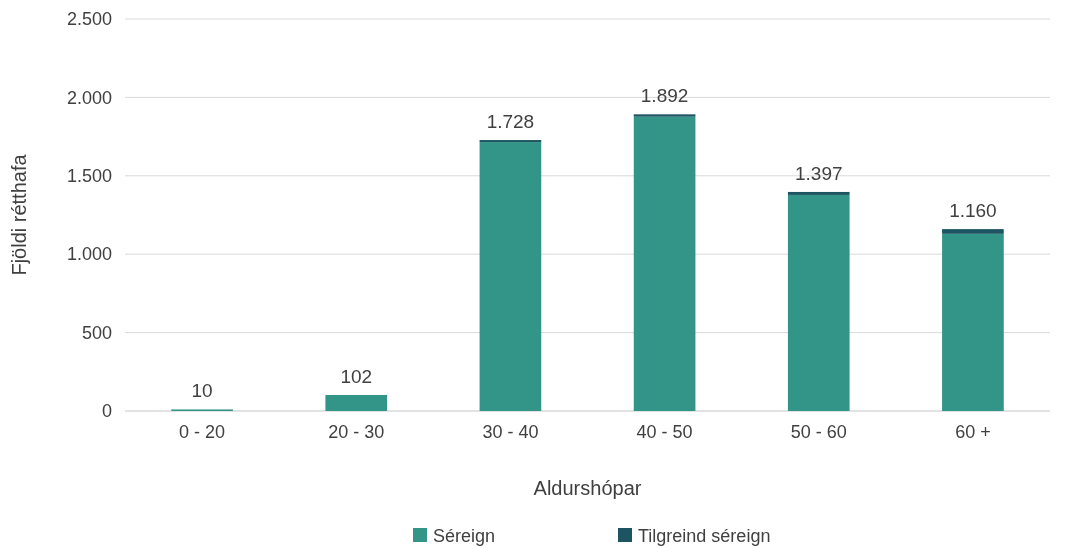  Describe the element at coordinates (89, 176) in the screenshot. I see `y-tick-label: 1.500` at that location.